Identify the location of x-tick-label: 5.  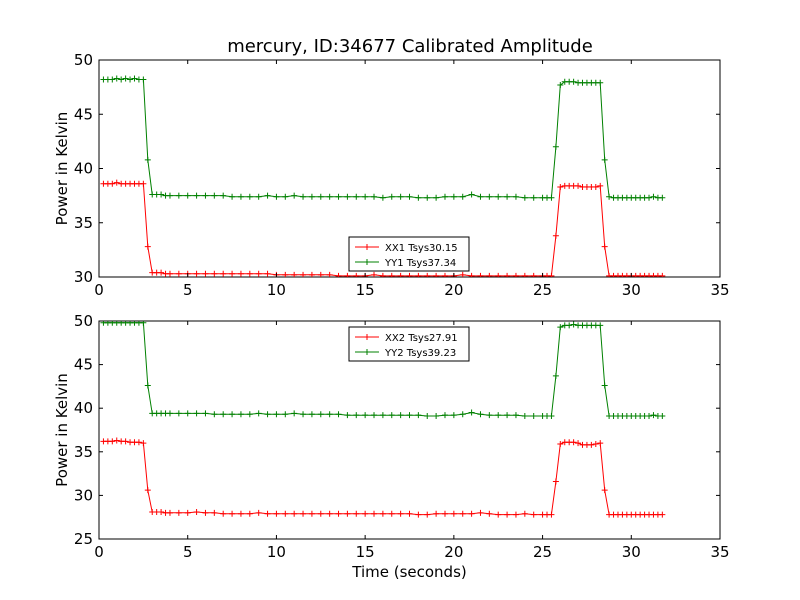
(188, 552).